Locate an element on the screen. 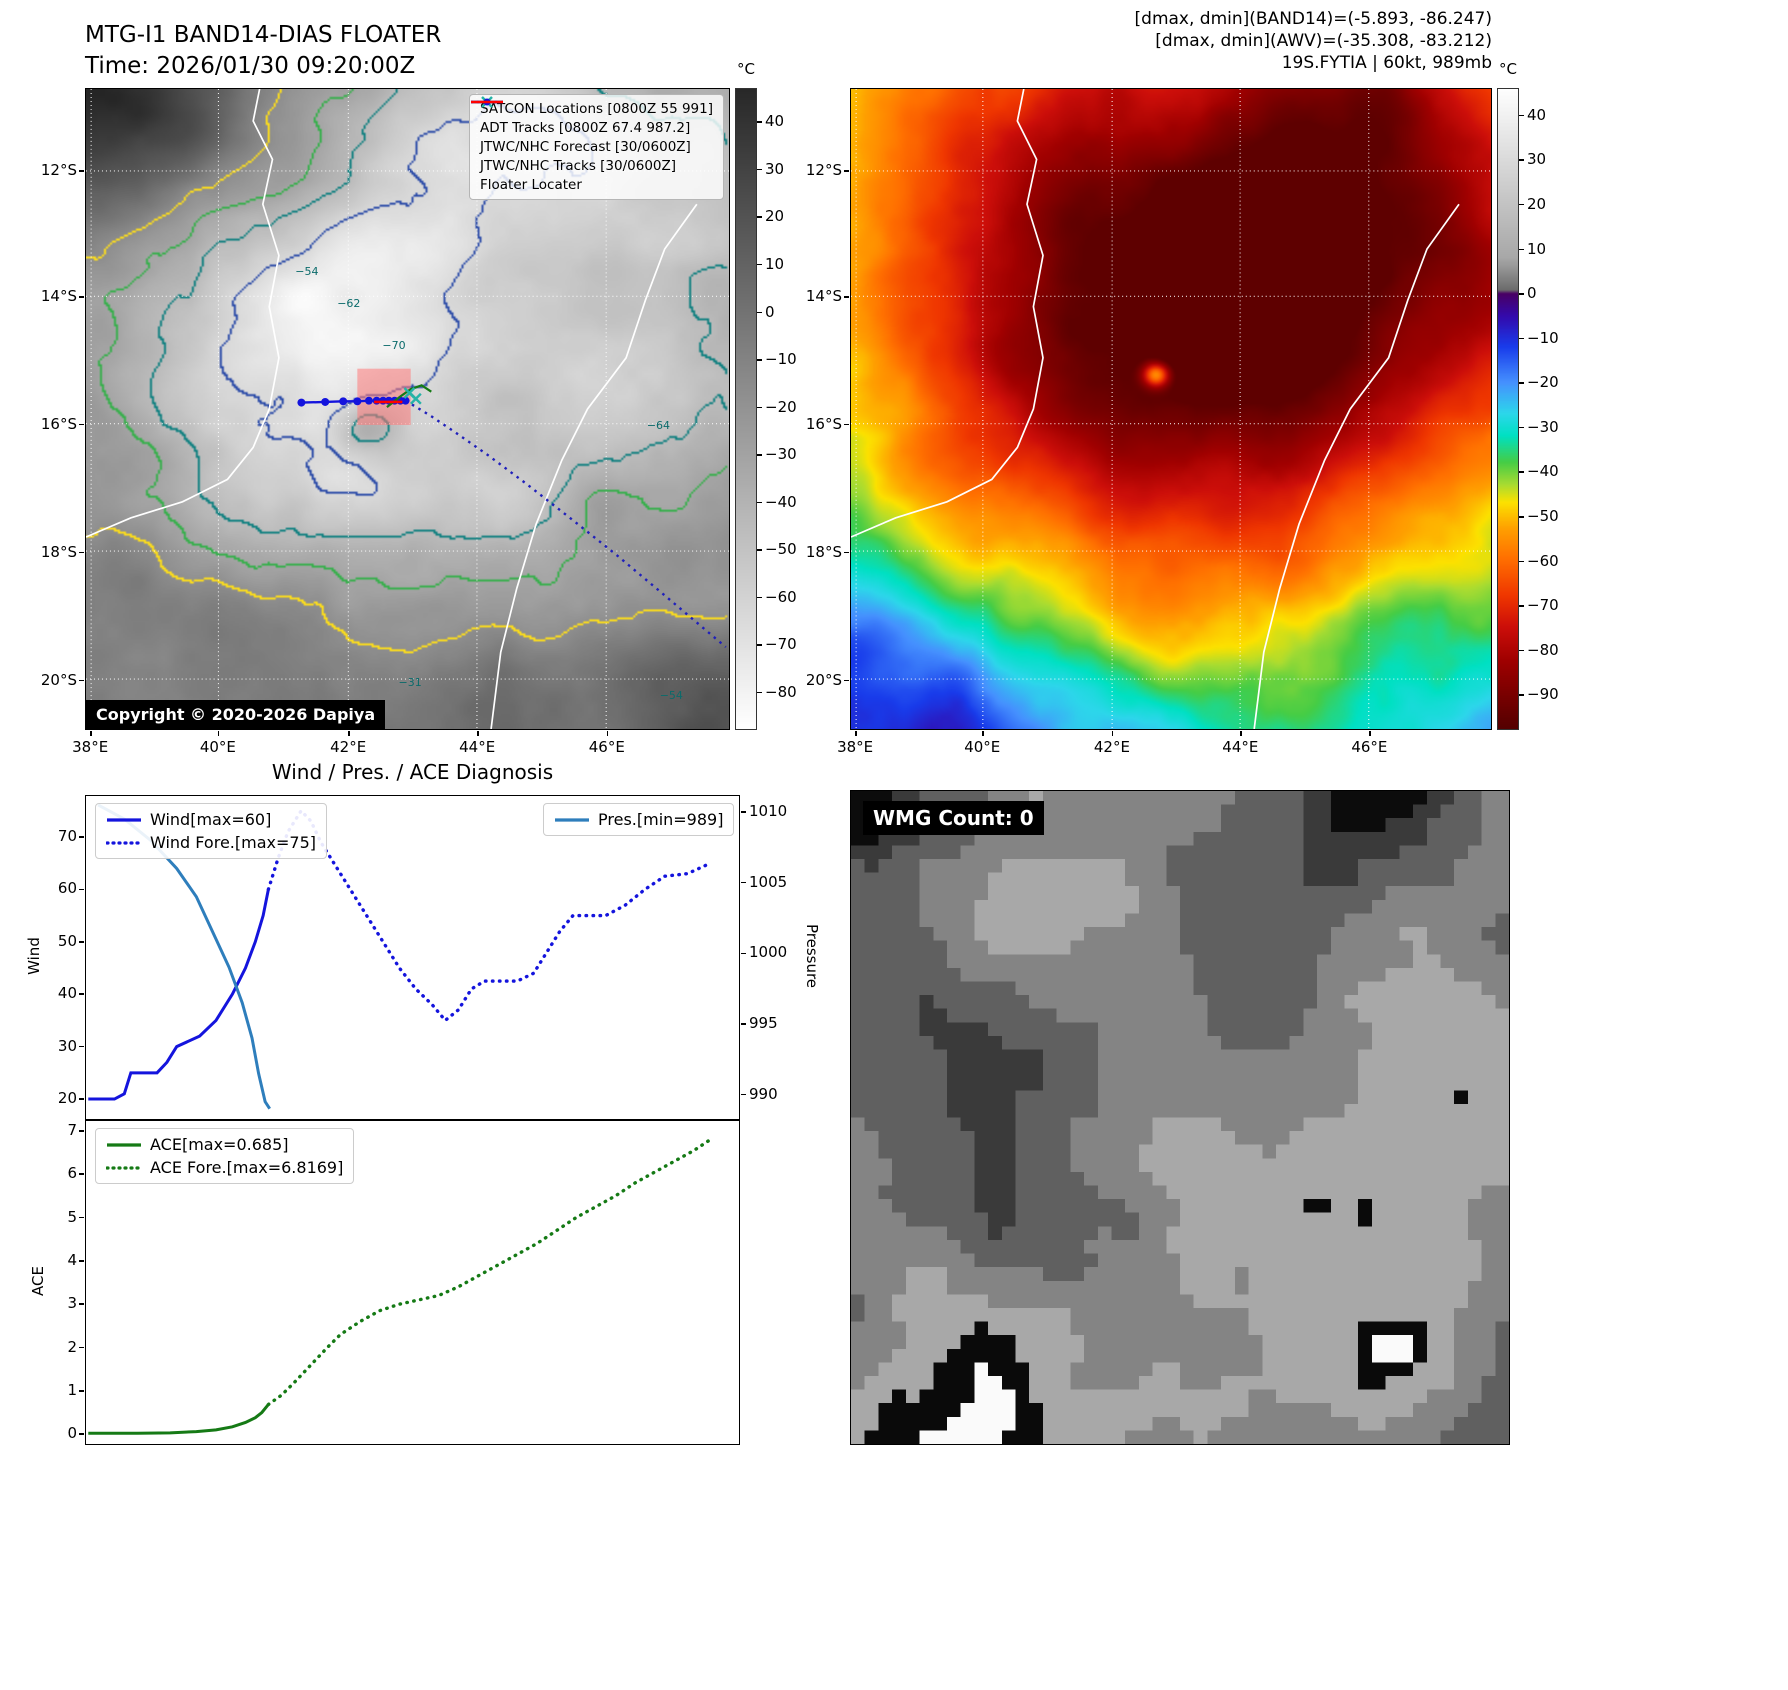  awv-colorbar-tick-label: 40 is located at coordinates (1537, 114).